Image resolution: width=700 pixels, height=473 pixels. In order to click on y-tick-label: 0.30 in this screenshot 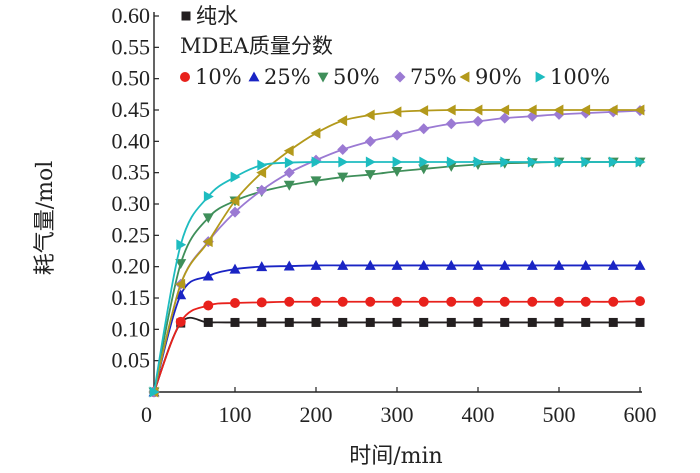, I will do `click(131, 203)`.